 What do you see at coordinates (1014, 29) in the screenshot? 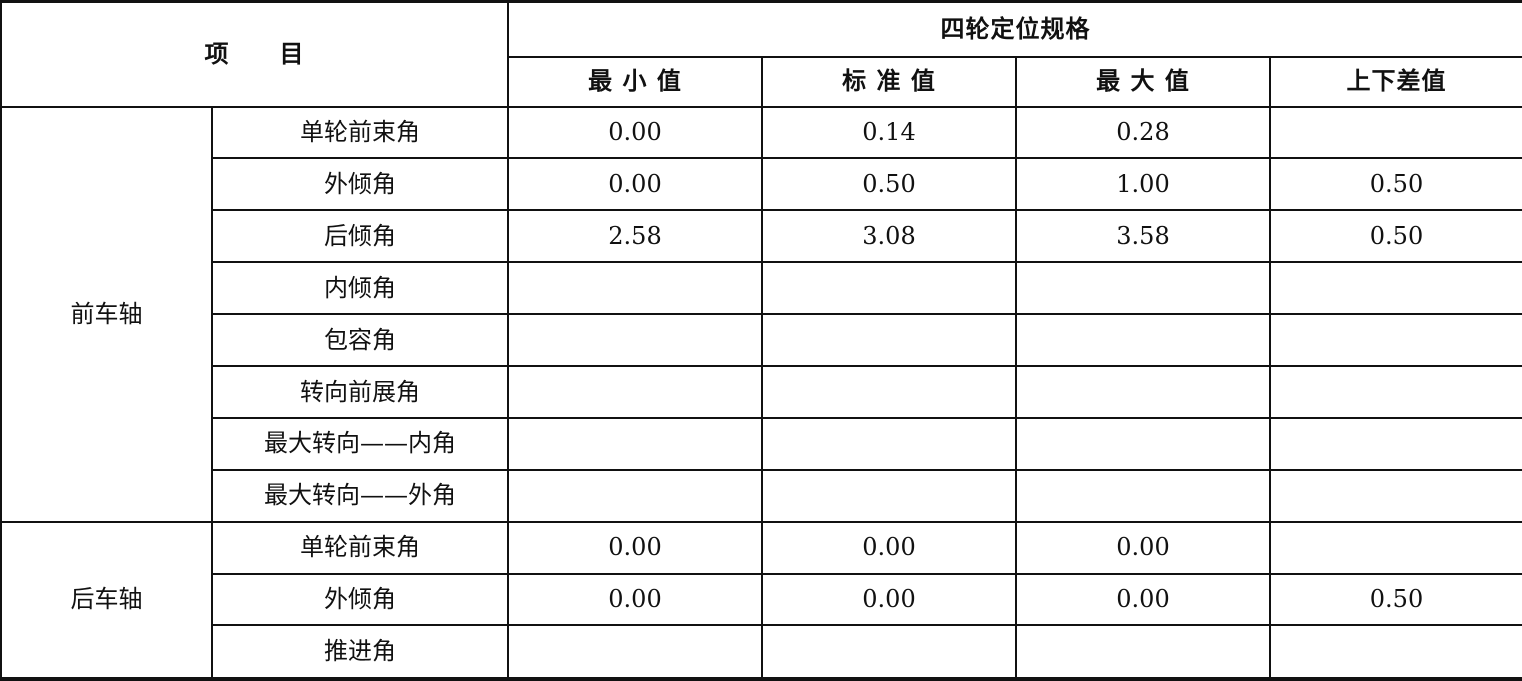
I see `header-spec-group-cell: 四轮定位规格` at bounding box center [1014, 29].